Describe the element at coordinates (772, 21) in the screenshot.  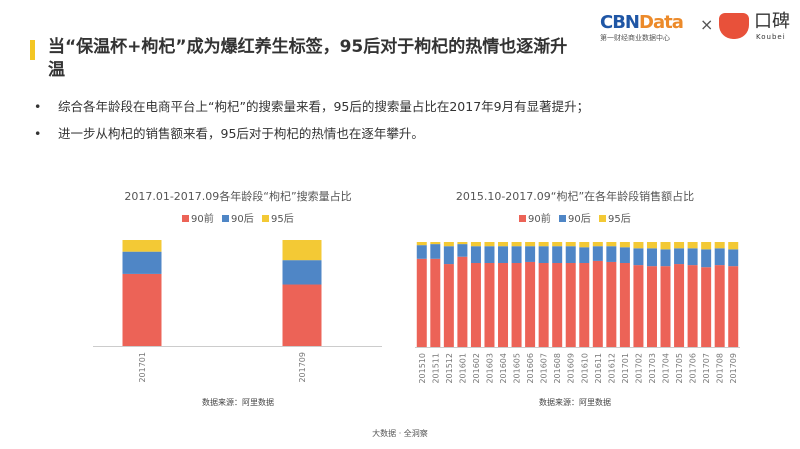
I see `koubei-logo-text: 口碑` at that location.